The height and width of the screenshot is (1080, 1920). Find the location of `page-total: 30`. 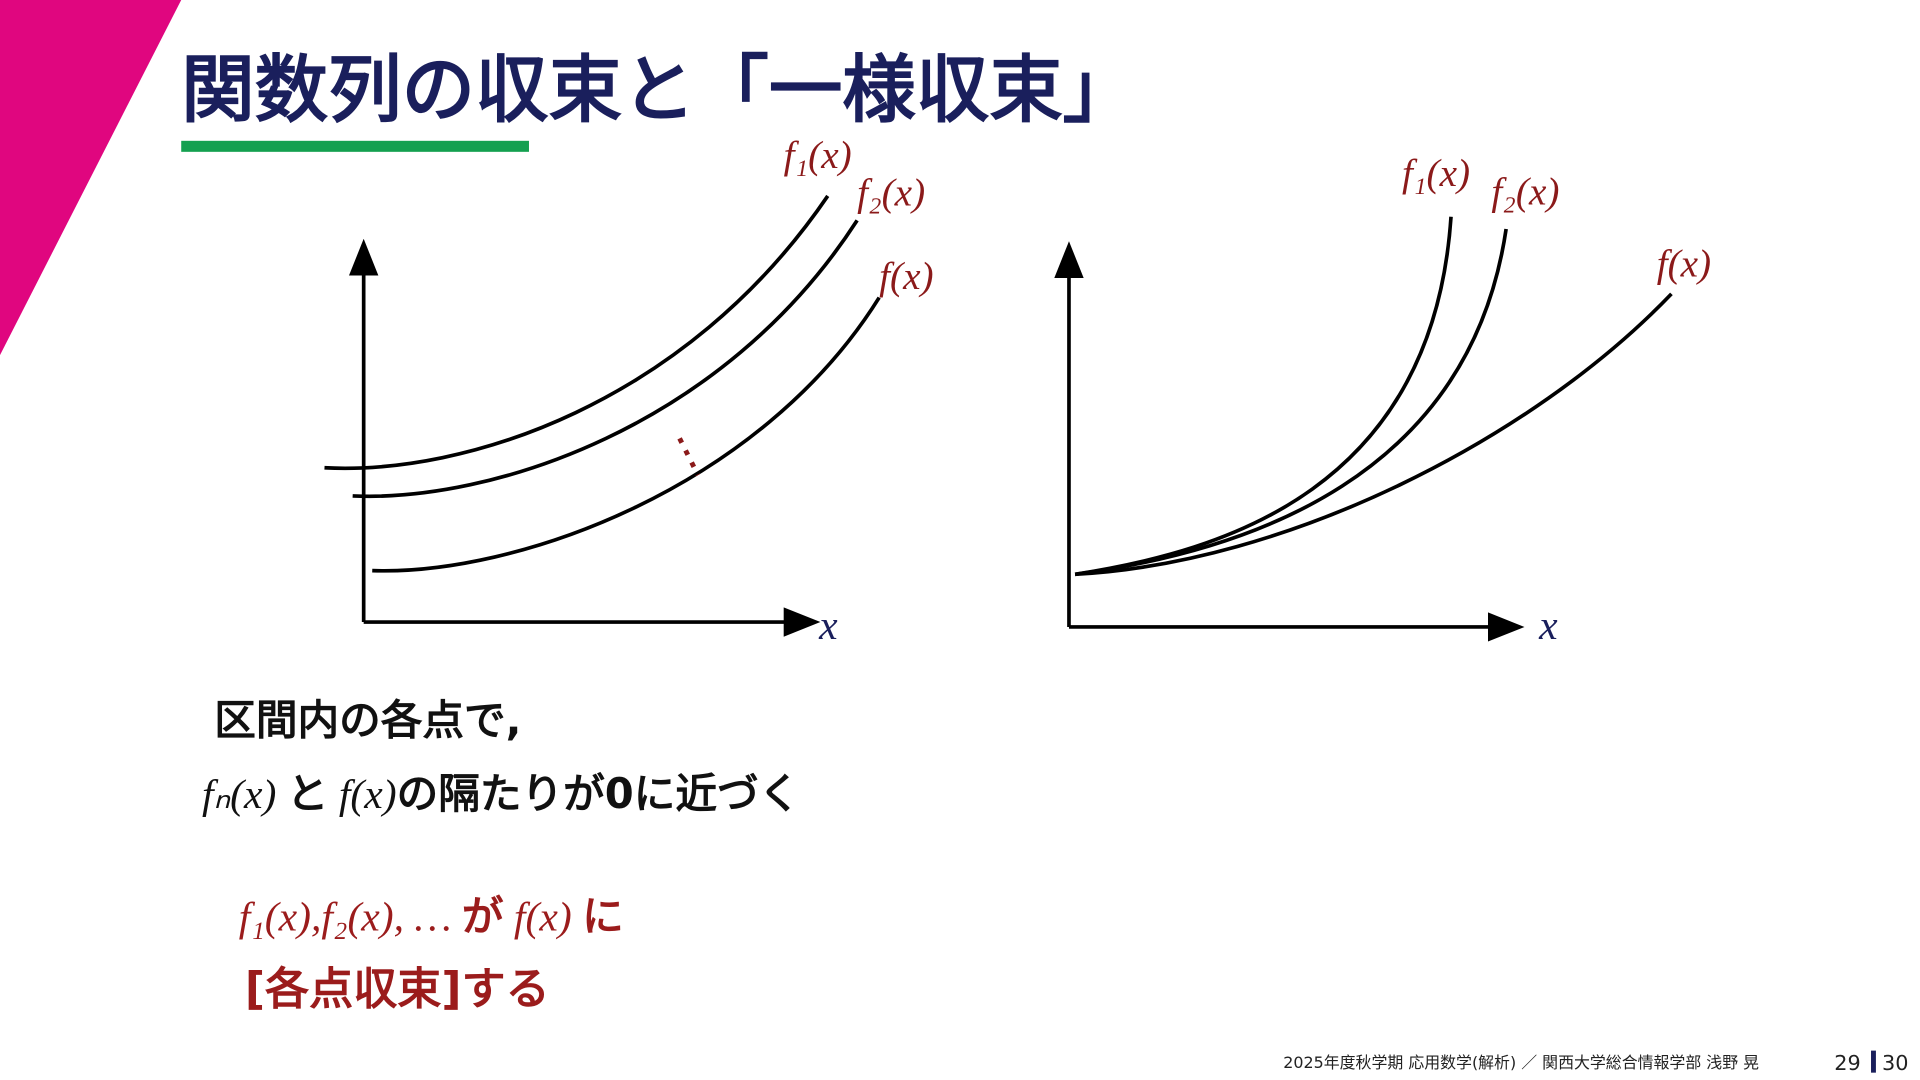

page-total: 30 is located at coordinates (1895, 1063).